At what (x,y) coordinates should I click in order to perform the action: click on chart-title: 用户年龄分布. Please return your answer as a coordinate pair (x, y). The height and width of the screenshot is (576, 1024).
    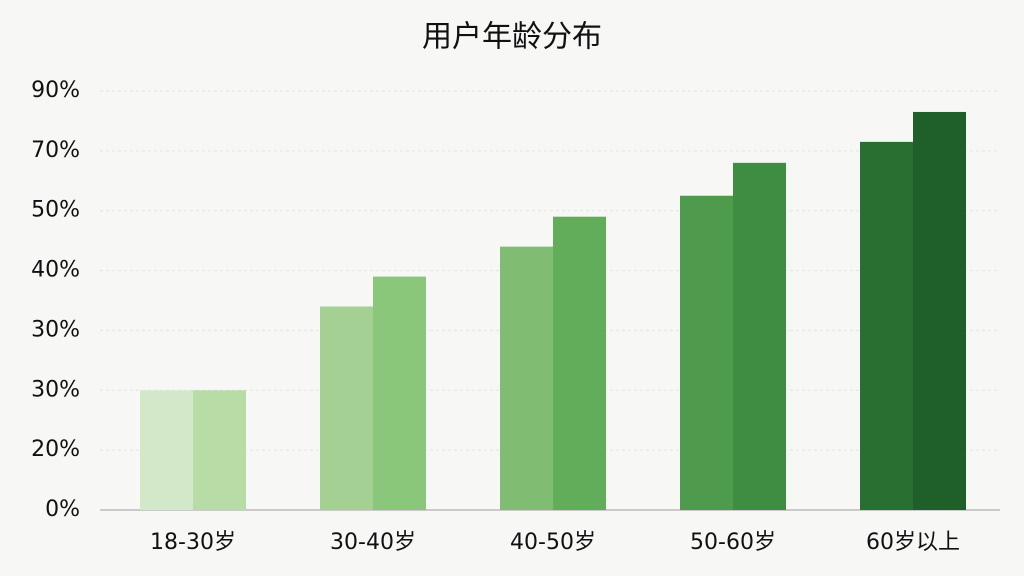
    Looking at the image, I should click on (512, 37).